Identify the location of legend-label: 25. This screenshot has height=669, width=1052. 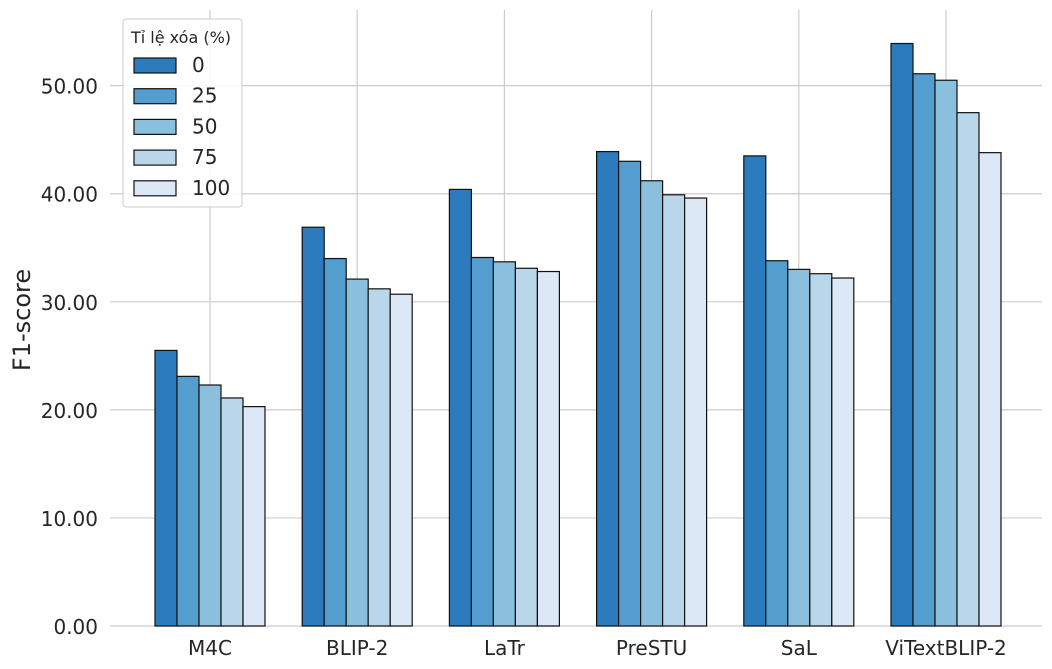
(204, 96).